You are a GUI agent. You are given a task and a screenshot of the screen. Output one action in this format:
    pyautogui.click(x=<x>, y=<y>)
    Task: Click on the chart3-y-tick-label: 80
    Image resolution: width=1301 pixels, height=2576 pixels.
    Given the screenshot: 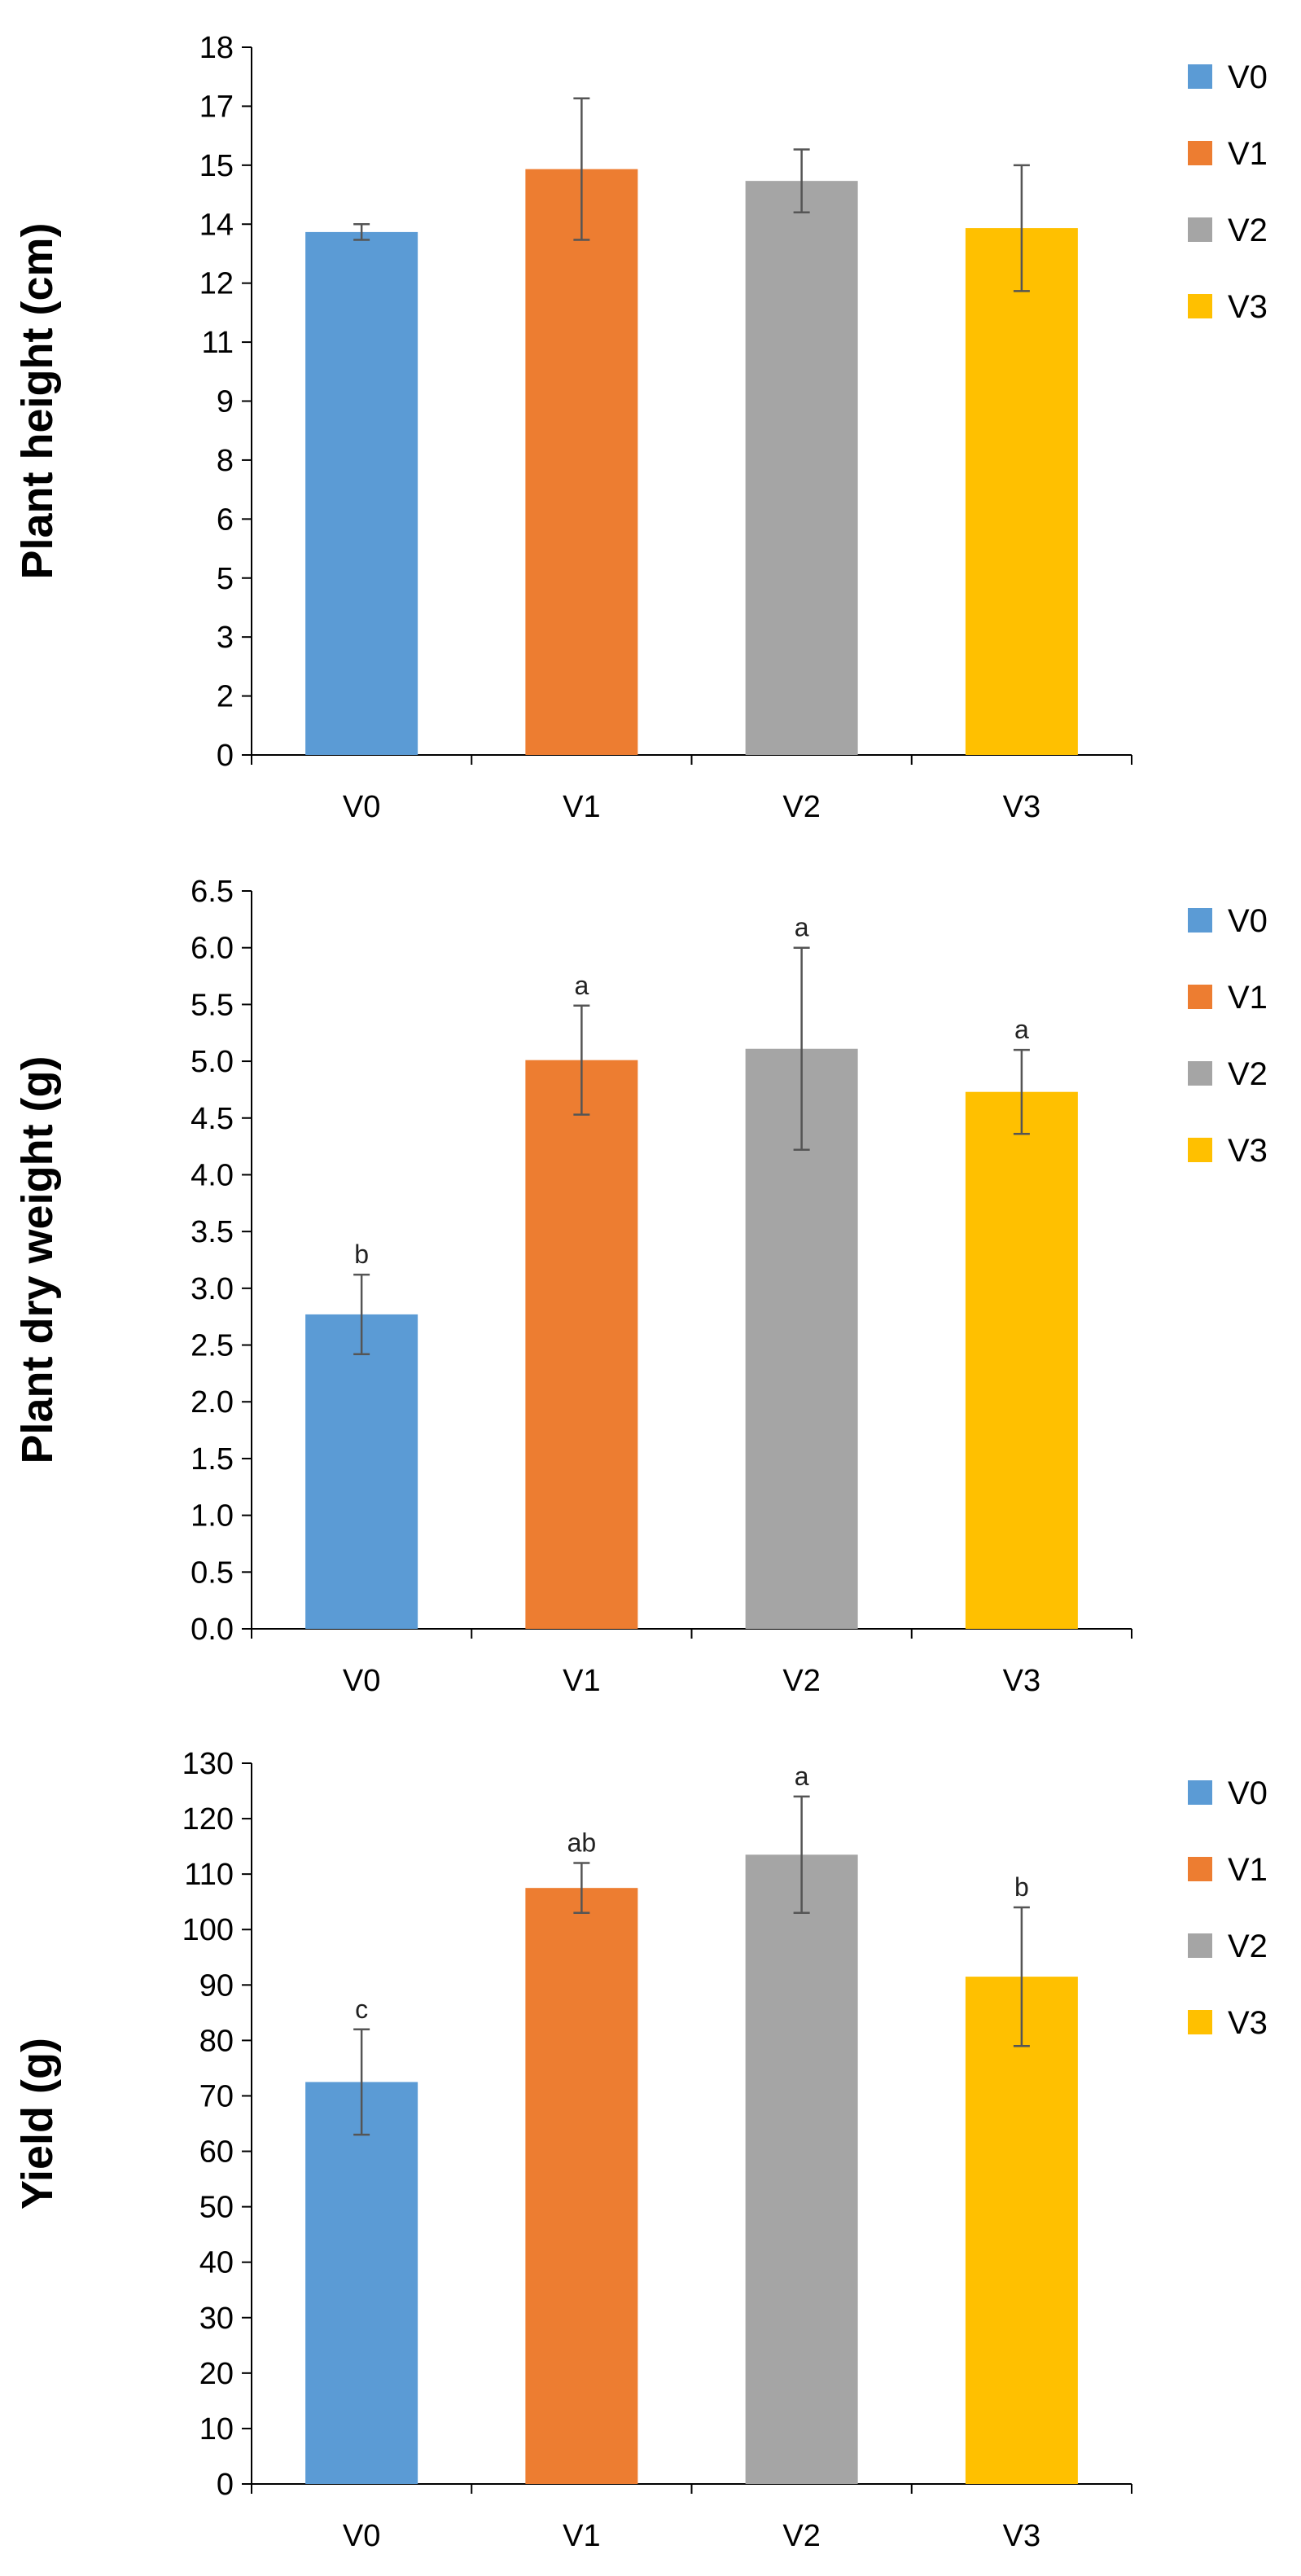 What is the action you would take?
    pyautogui.click(x=216, y=2041)
    